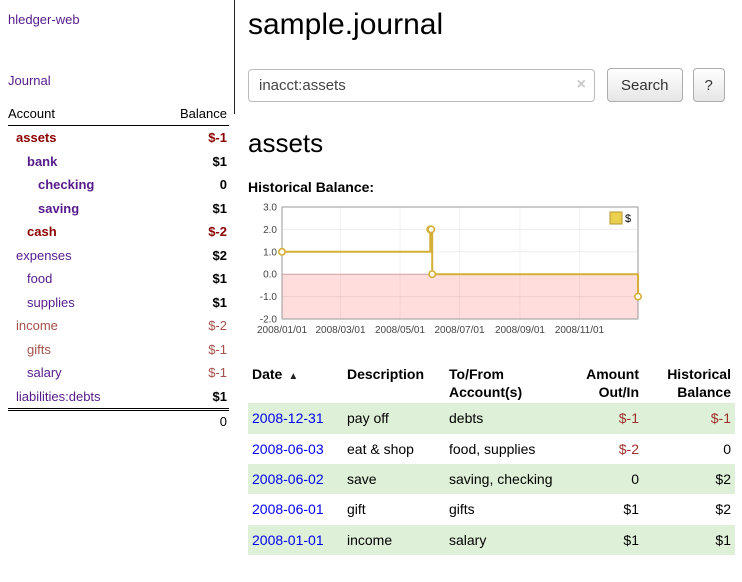  I want to click on amount-cell: 0, so click(635, 478).